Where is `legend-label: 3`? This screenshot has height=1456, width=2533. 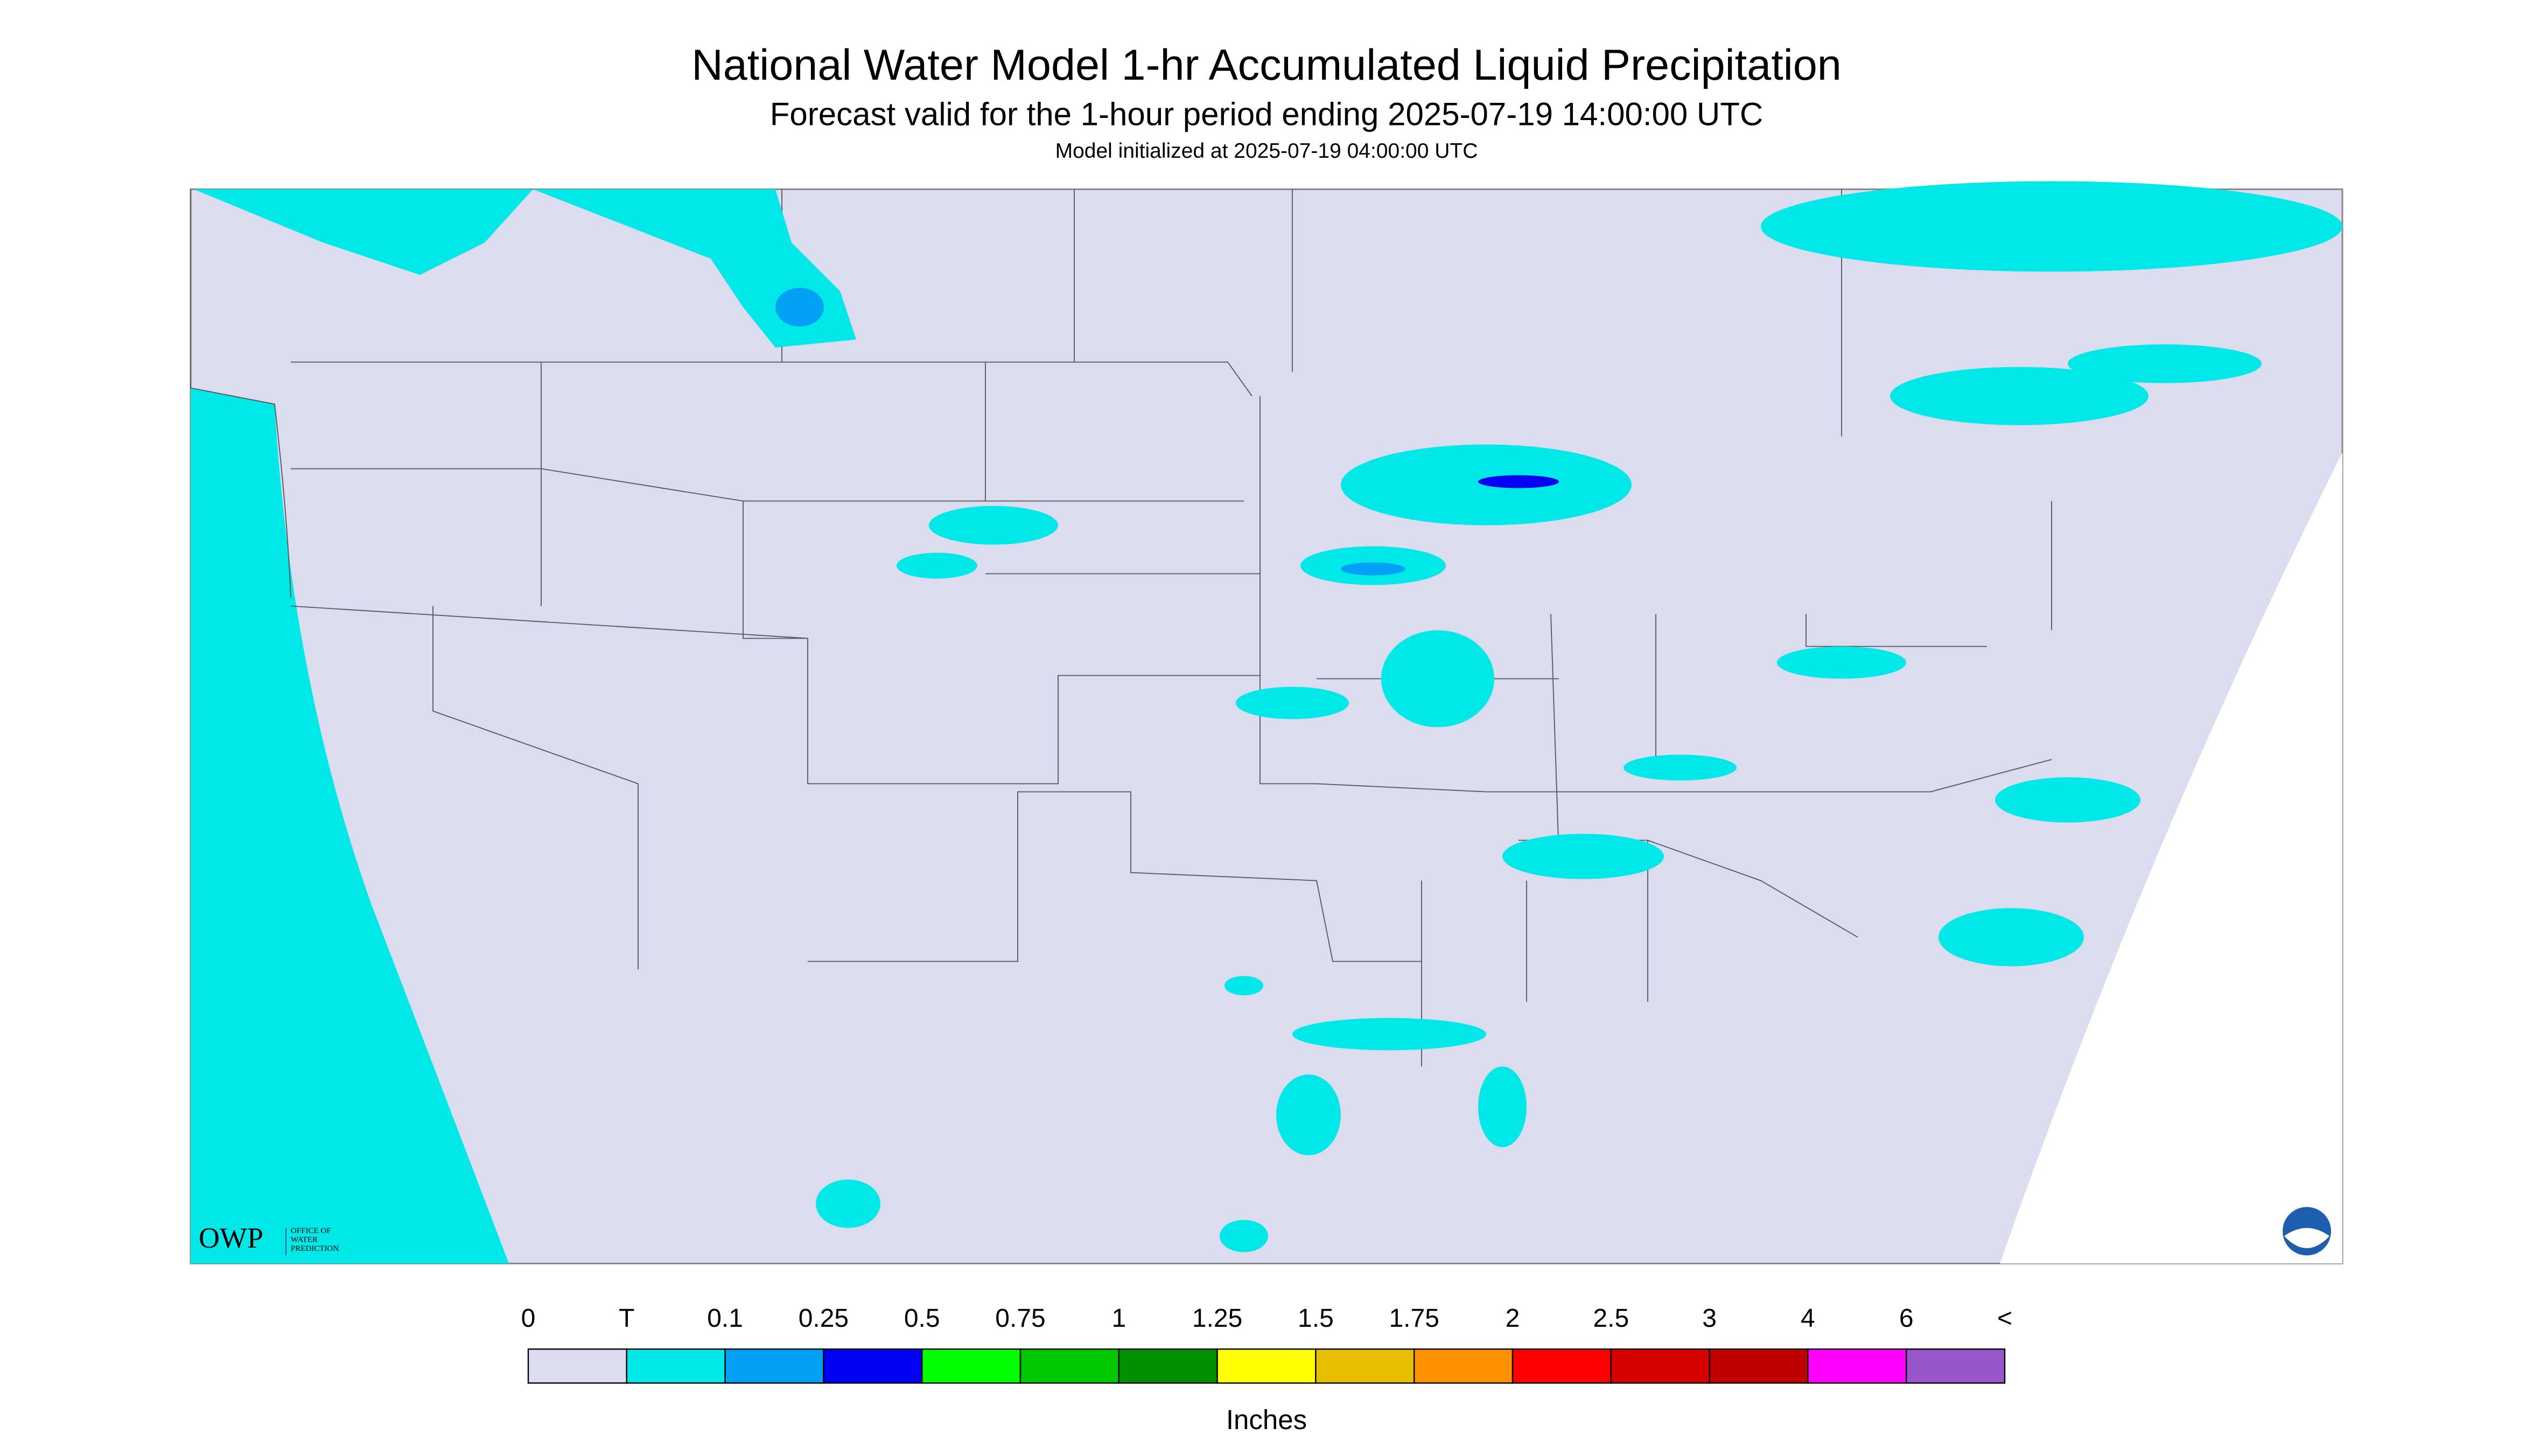 legend-label: 3 is located at coordinates (1709, 1318).